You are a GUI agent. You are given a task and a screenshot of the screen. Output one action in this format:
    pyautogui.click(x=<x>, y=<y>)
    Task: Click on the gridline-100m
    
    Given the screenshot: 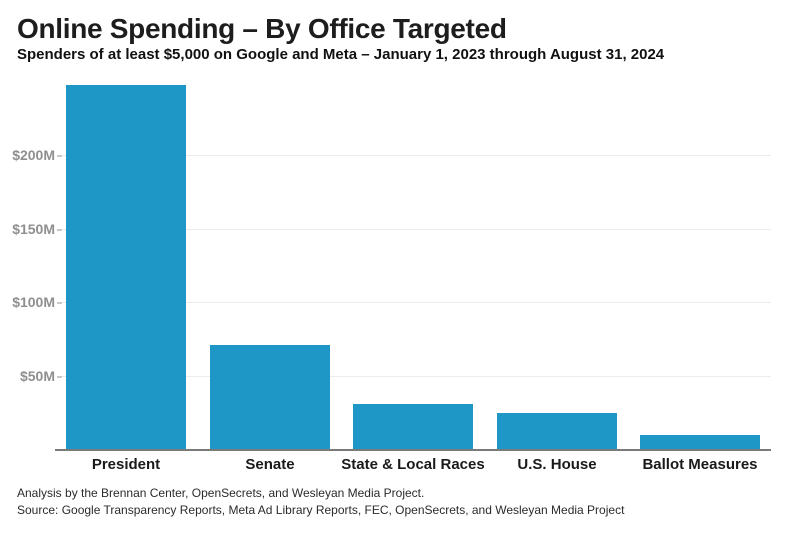 What is the action you would take?
    pyautogui.click(x=414, y=302)
    